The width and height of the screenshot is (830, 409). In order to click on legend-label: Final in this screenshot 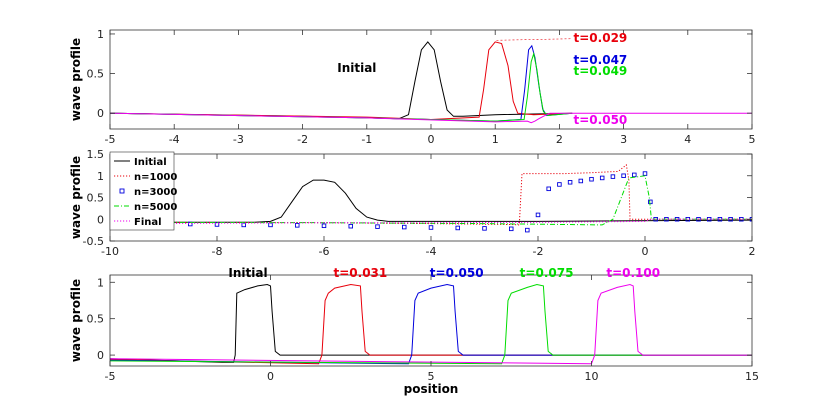, I will do `click(148, 222)`.